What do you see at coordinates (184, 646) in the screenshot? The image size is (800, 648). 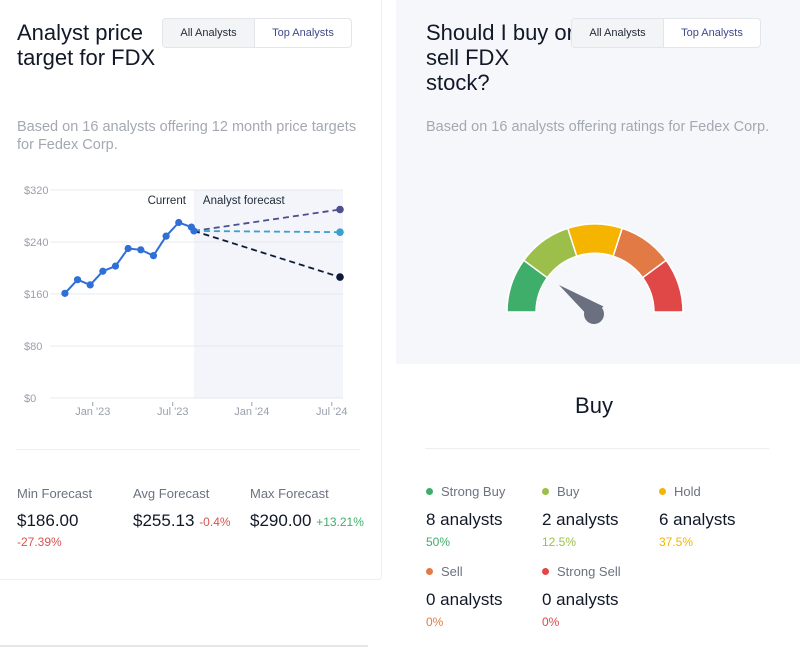 I see `footer-divider` at bounding box center [184, 646].